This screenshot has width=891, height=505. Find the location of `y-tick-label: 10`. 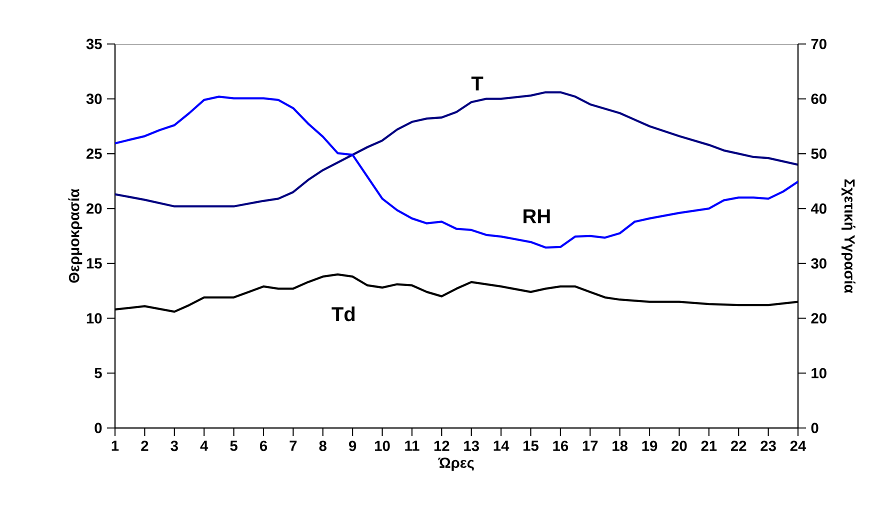

y-tick-label: 10 is located at coordinates (94, 318).